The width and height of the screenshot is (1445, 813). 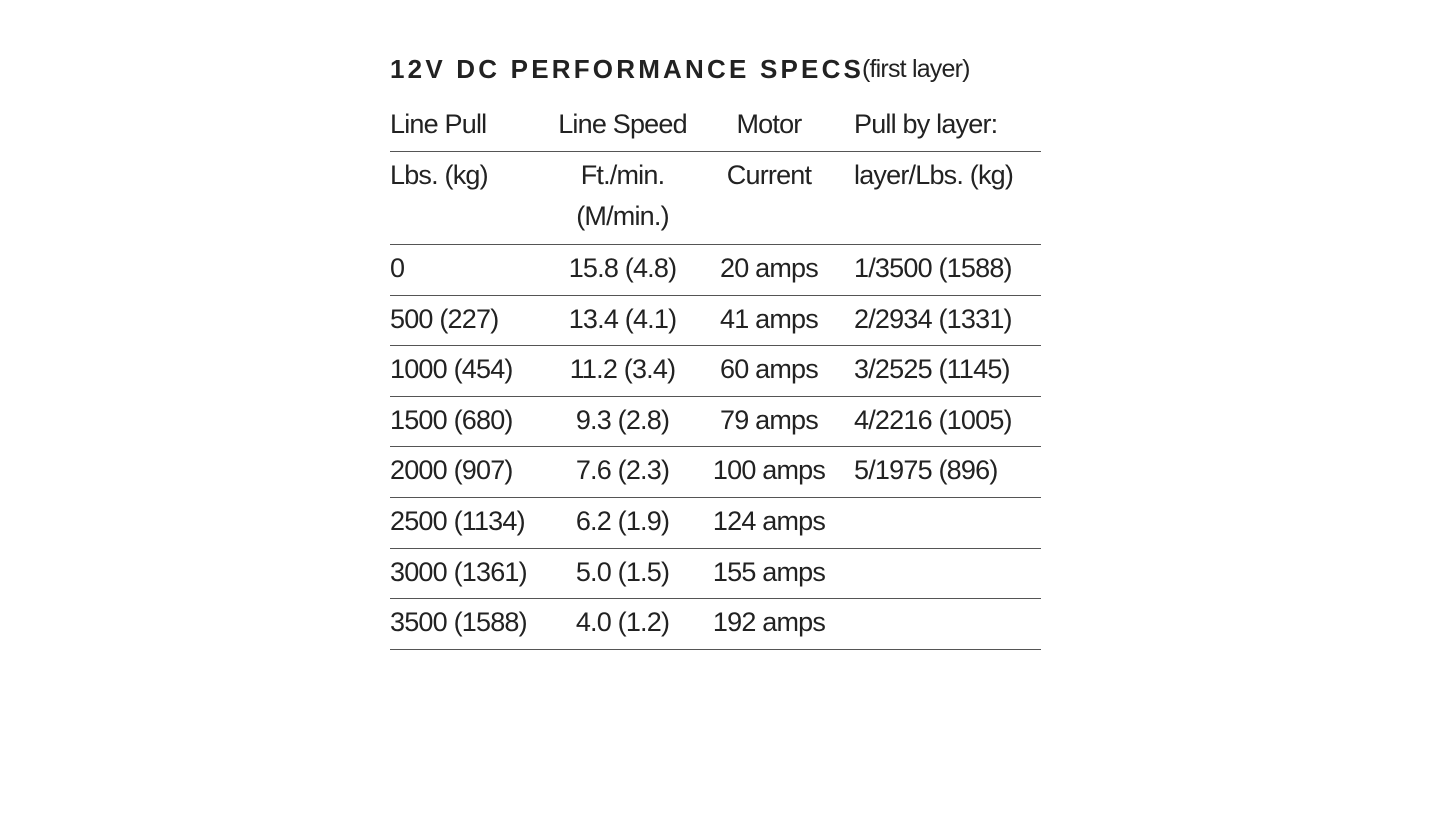 I want to click on table-cell: Current, so click(x=769, y=175).